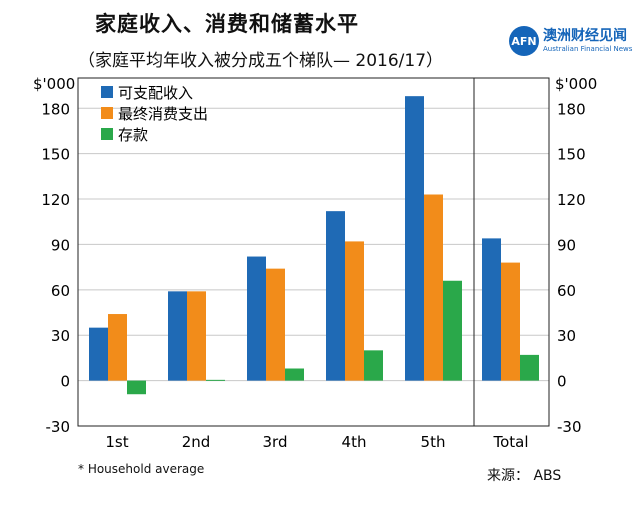 The height and width of the screenshot is (512, 640). What do you see at coordinates (571, 109) in the screenshot?
I see `y-tick-label-right: 180` at bounding box center [571, 109].